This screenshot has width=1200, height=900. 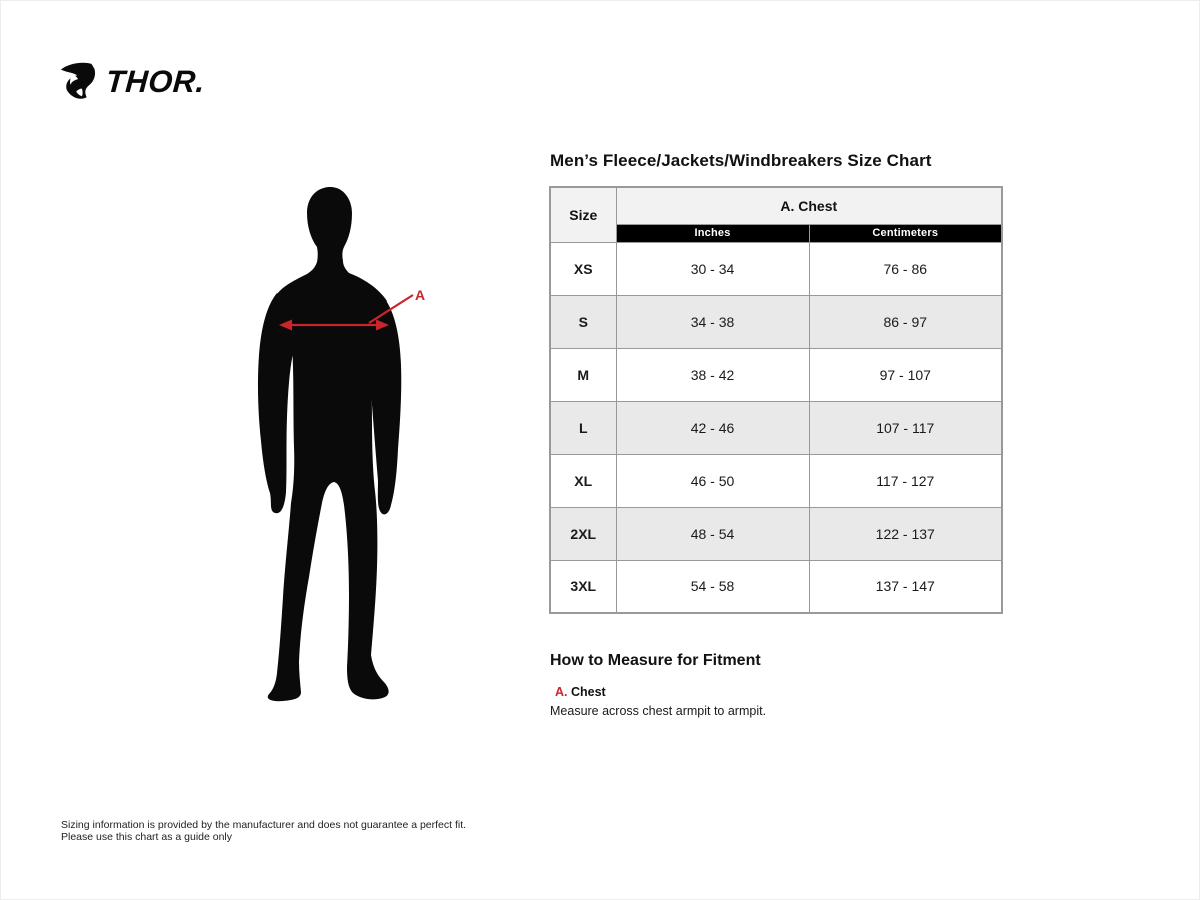 What do you see at coordinates (583, 533) in the screenshot?
I see `size-cell: 2XL` at bounding box center [583, 533].